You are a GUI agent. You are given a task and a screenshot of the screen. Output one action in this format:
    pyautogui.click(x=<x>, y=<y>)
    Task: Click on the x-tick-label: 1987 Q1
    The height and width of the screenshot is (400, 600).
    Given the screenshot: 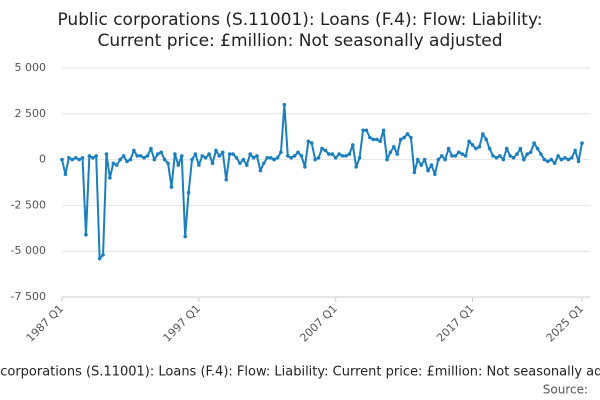 What is the action you would take?
    pyautogui.click(x=45, y=323)
    